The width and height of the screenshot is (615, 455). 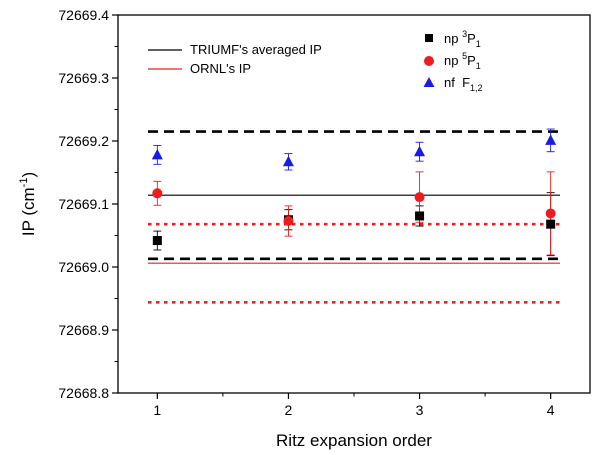 I want to click on legend-nff12-sub: 1,2, so click(x=476, y=88).